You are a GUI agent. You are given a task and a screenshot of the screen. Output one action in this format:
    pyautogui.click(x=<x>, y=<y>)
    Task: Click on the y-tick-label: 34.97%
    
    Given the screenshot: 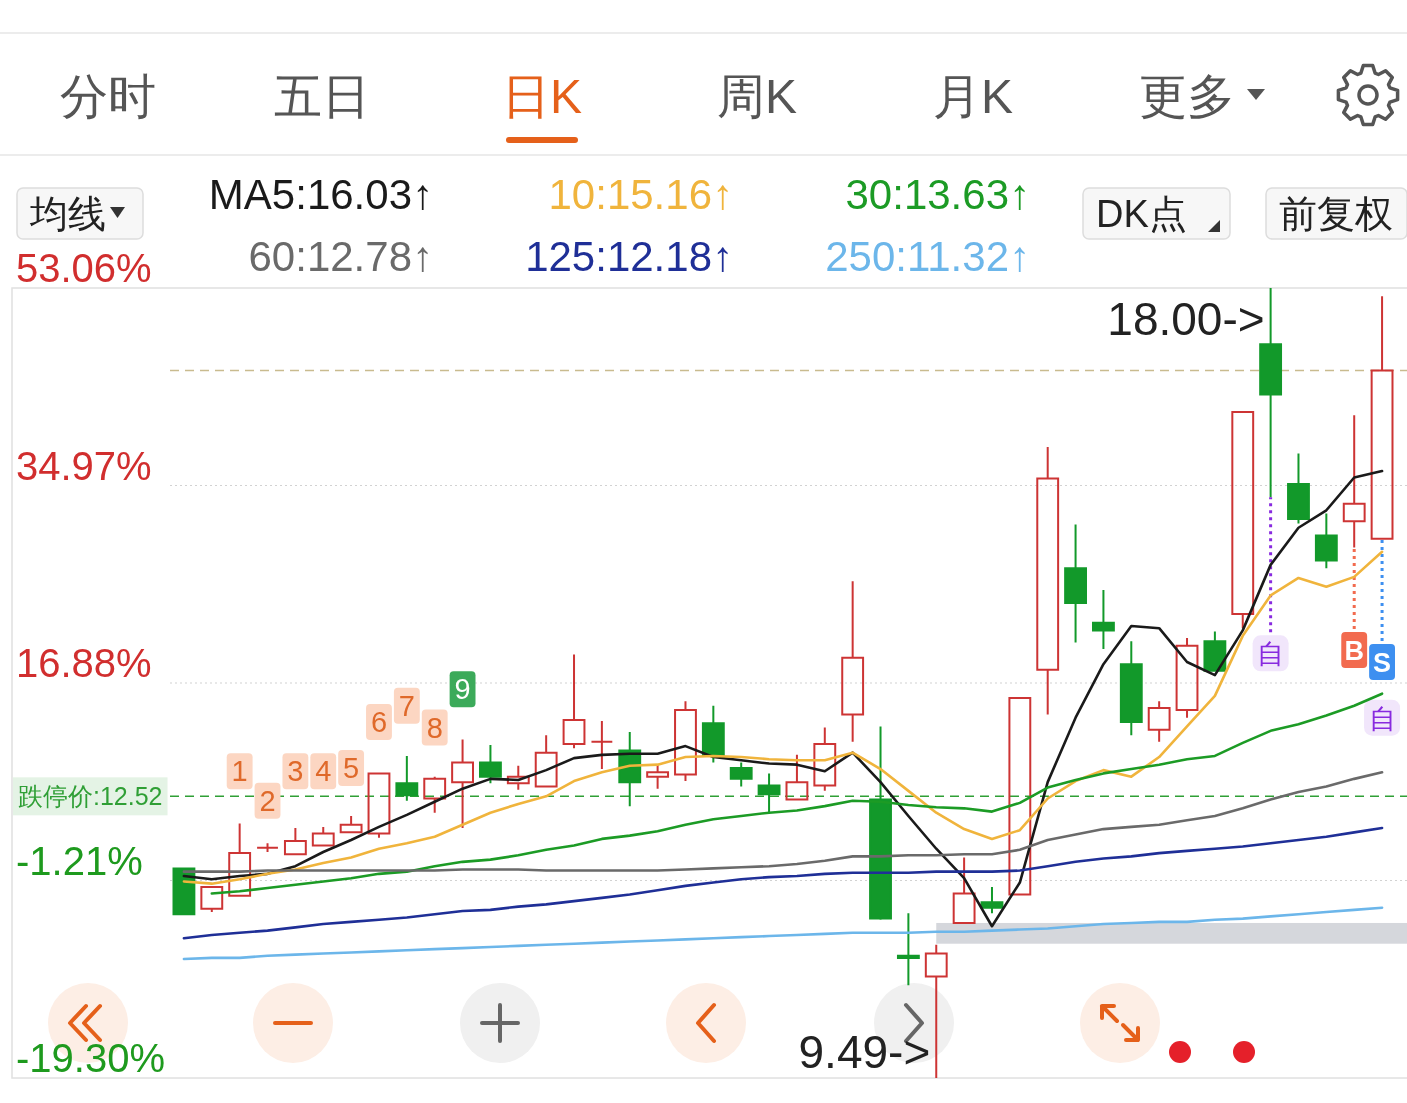 What is the action you would take?
    pyautogui.click(x=84, y=465)
    